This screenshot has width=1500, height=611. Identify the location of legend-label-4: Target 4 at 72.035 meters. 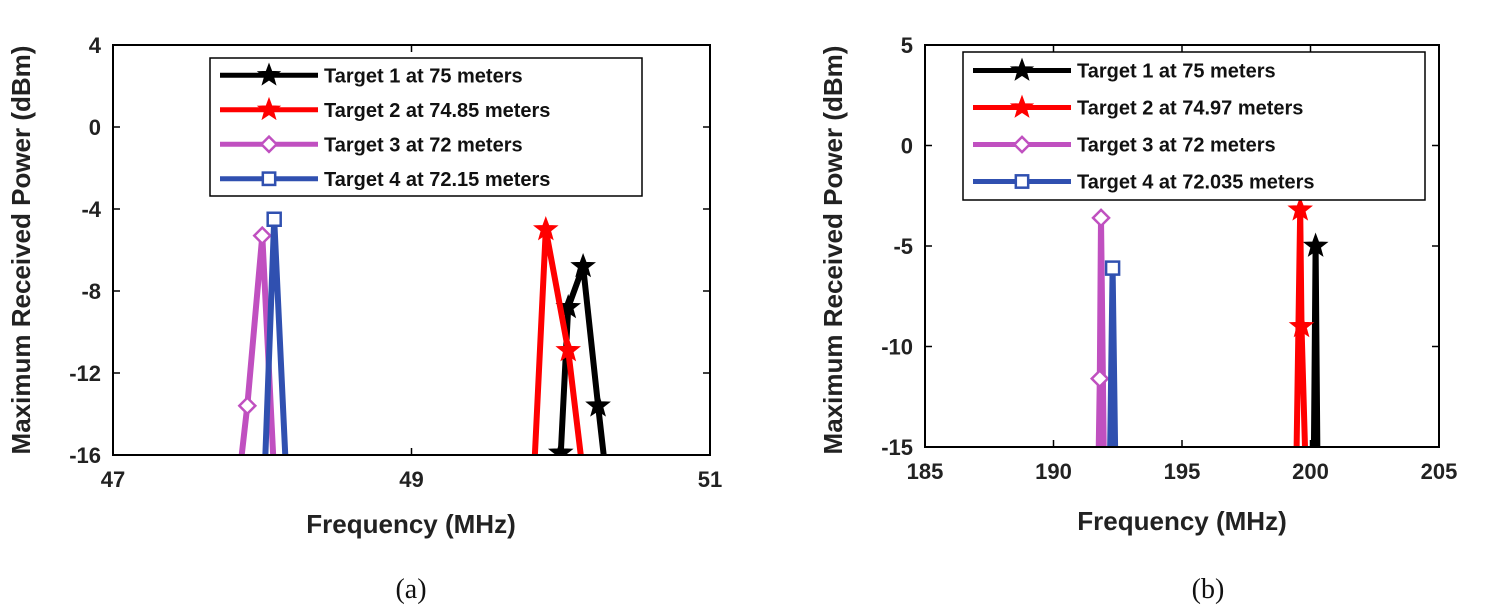
(1196, 183).